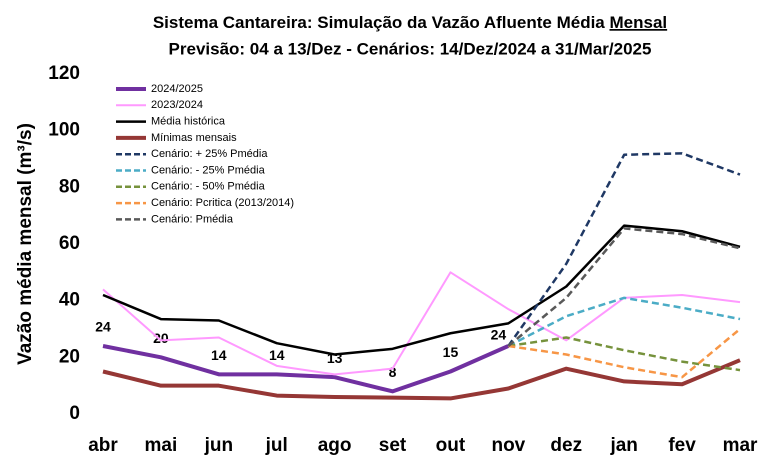 This screenshot has width=768, height=464. Describe the element at coordinates (566, 445) in the screenshot. I see `x-tick-label: dez` at that location.